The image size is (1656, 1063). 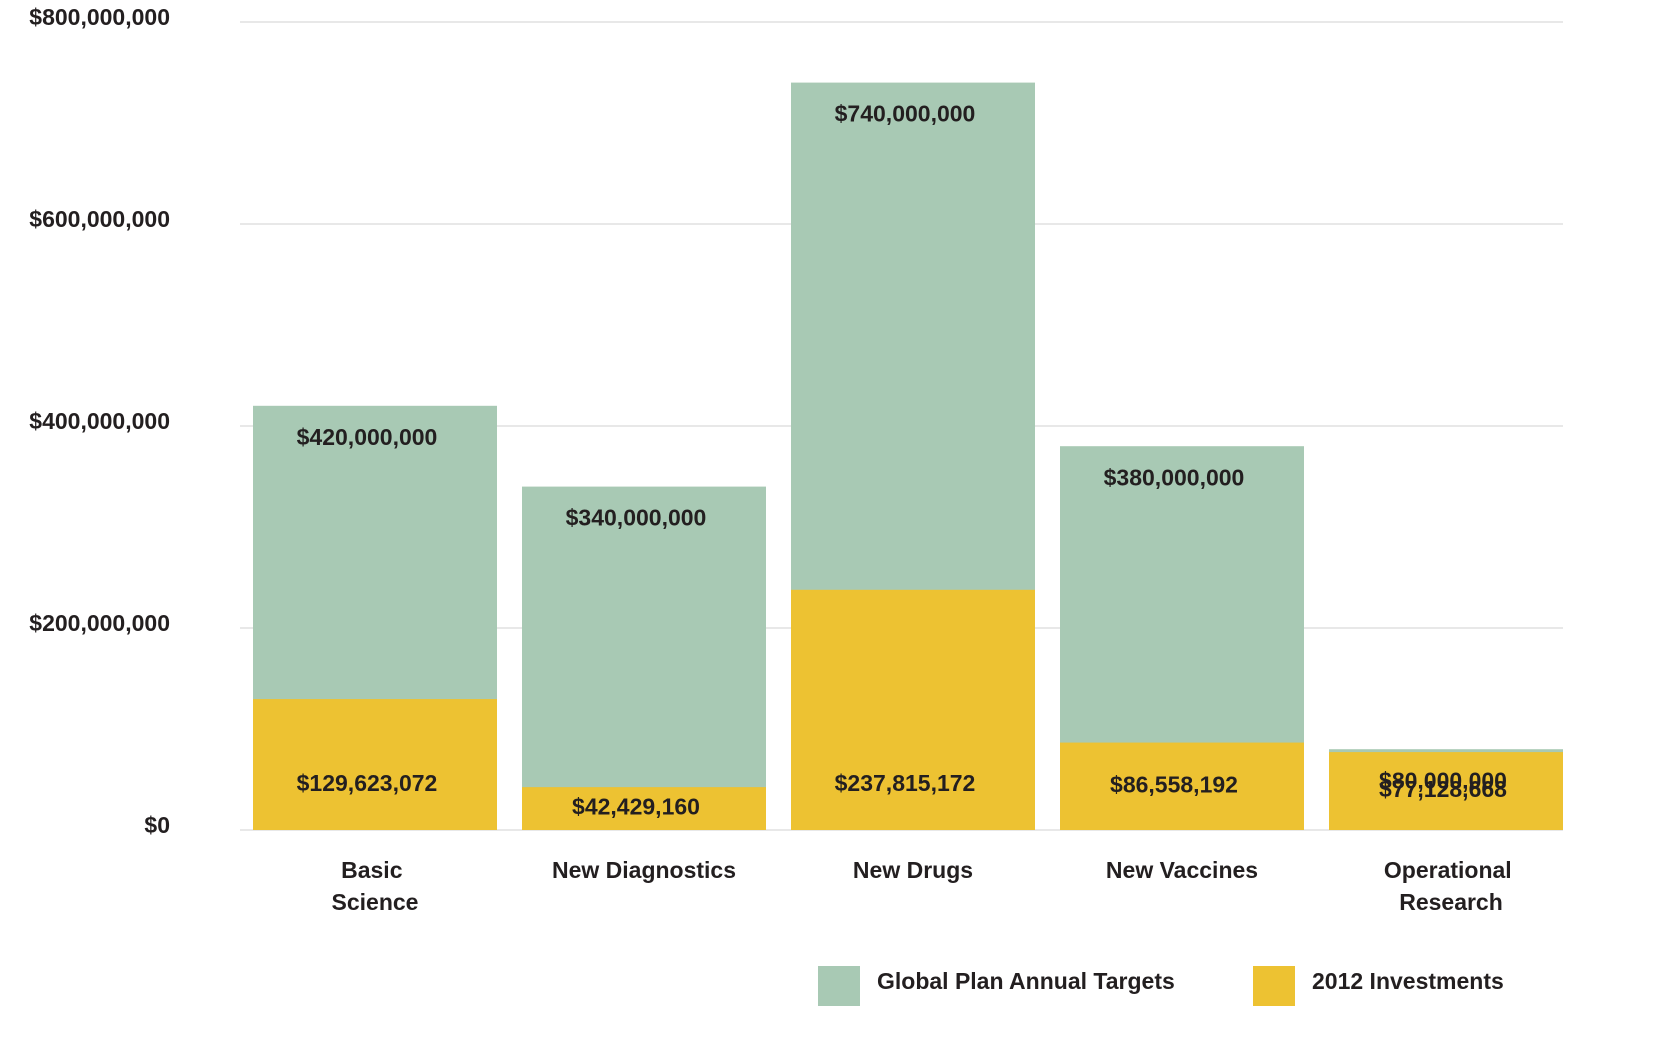 I want to click on x-tick-label: New Drugs, so click(x=913, y=870).